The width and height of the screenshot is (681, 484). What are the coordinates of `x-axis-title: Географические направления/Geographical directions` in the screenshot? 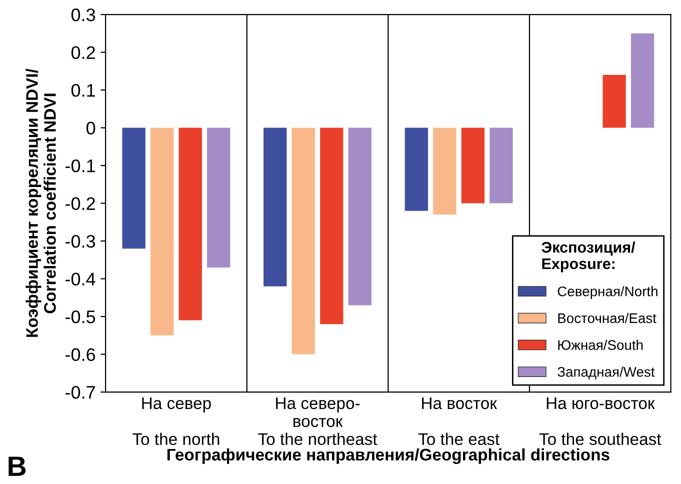 It's located at (388, 456).